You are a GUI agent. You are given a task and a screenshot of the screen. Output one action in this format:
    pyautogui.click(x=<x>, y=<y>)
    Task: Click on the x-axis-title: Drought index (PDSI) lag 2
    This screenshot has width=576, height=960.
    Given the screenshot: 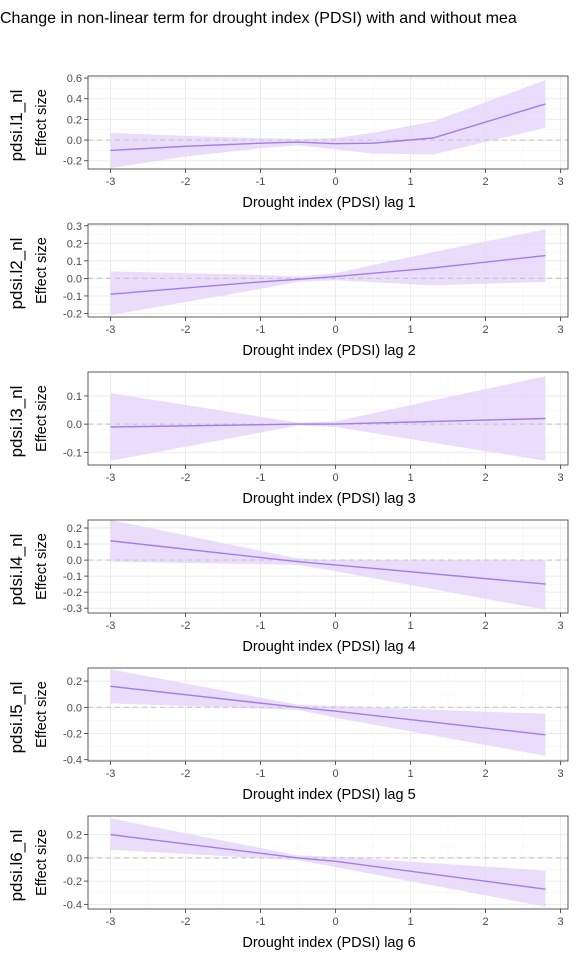 What is the action you would take?
    pyautogui.click(x=328, y=351)
    